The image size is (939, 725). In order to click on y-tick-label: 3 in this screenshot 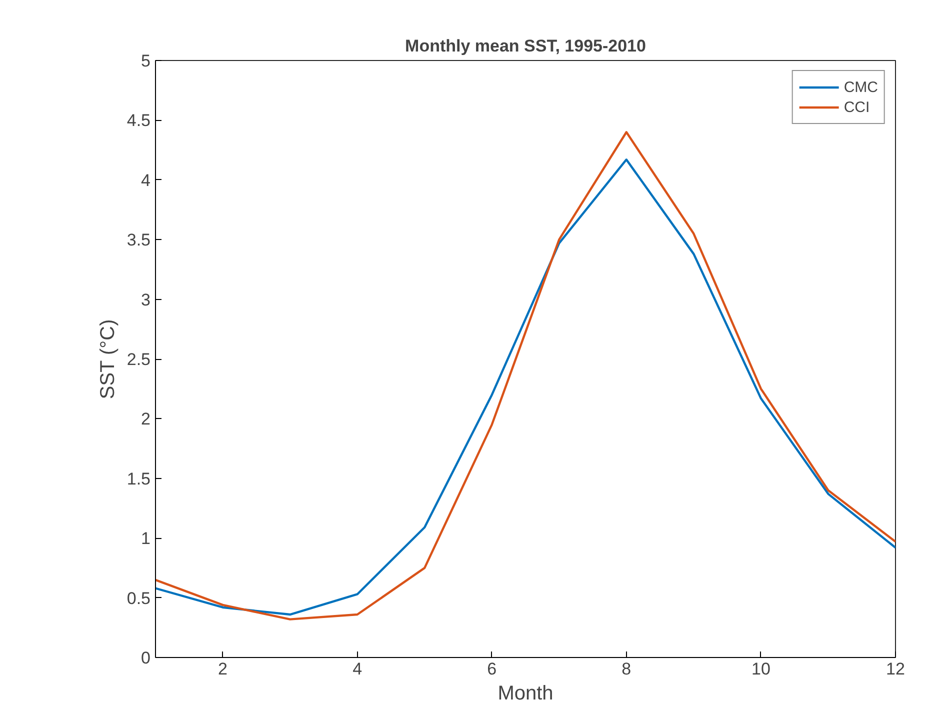, I will do `click(146, 300)`.